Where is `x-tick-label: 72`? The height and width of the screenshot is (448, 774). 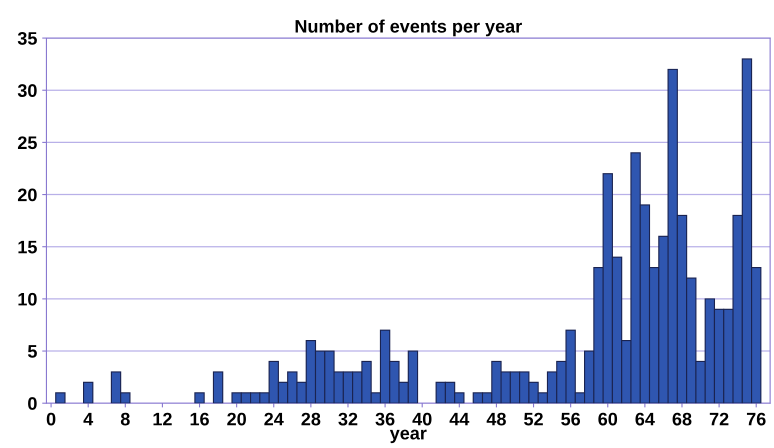
x-tick-label: 72 is located at coordinates (719, 419).